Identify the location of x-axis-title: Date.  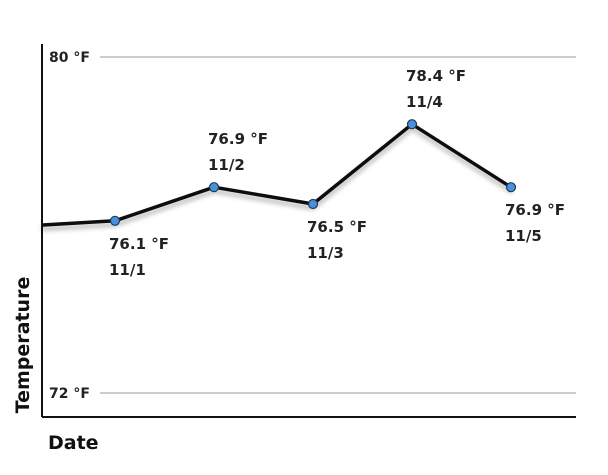
(73, 443).